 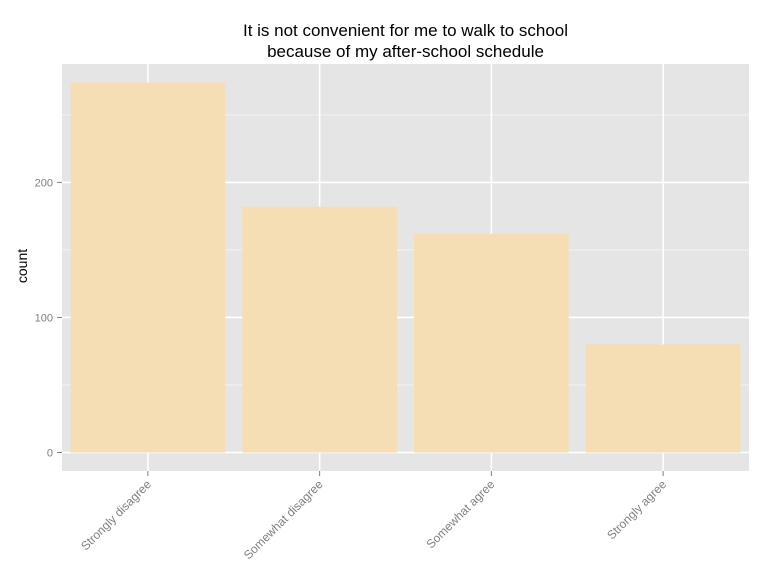 I want to click on bar-strongly-agree, so click(x=663, y=398).